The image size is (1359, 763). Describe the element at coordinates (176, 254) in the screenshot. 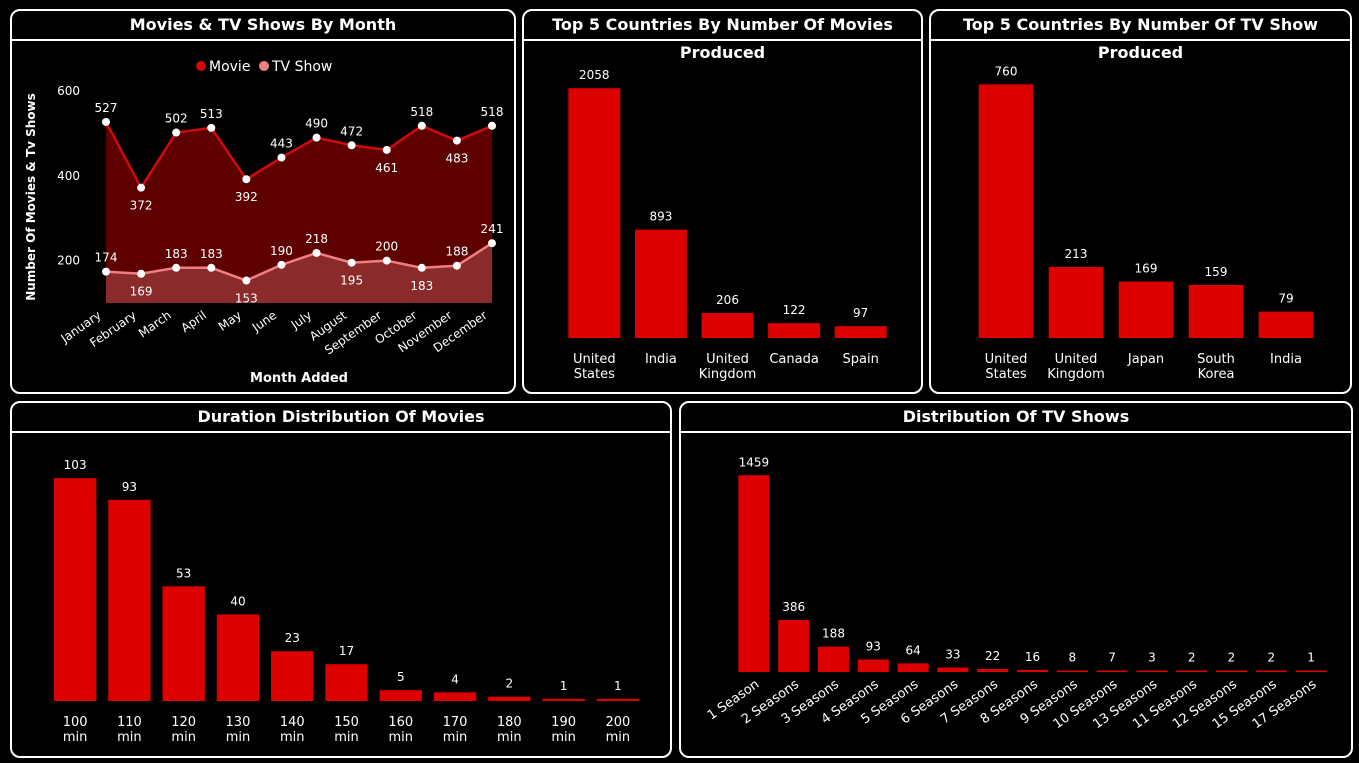

I see `tv-data-label: 183` at that location.